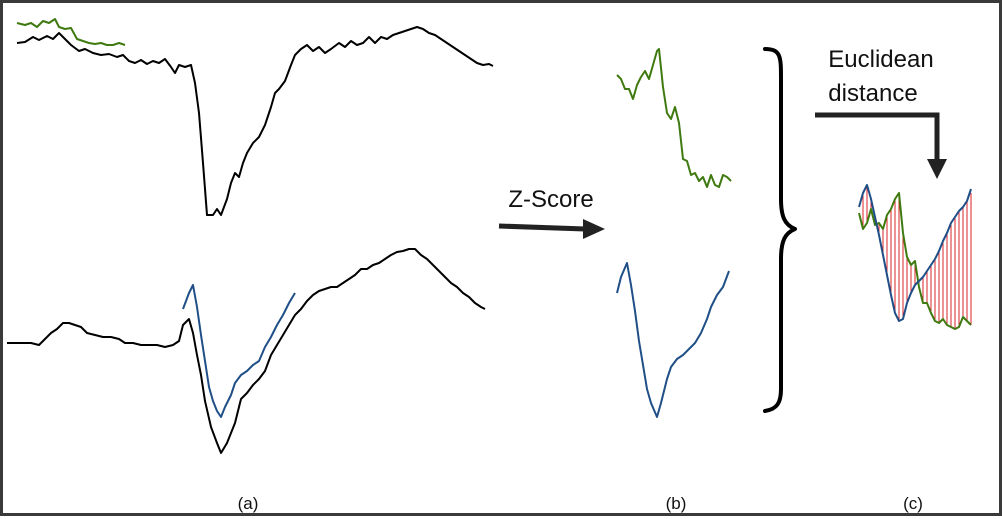 The height and width of the screenshot is (519, 1002). Describe the element at coordinates (915, 261) in the screenshot. I see `overlay-green-subsequence` at that location.